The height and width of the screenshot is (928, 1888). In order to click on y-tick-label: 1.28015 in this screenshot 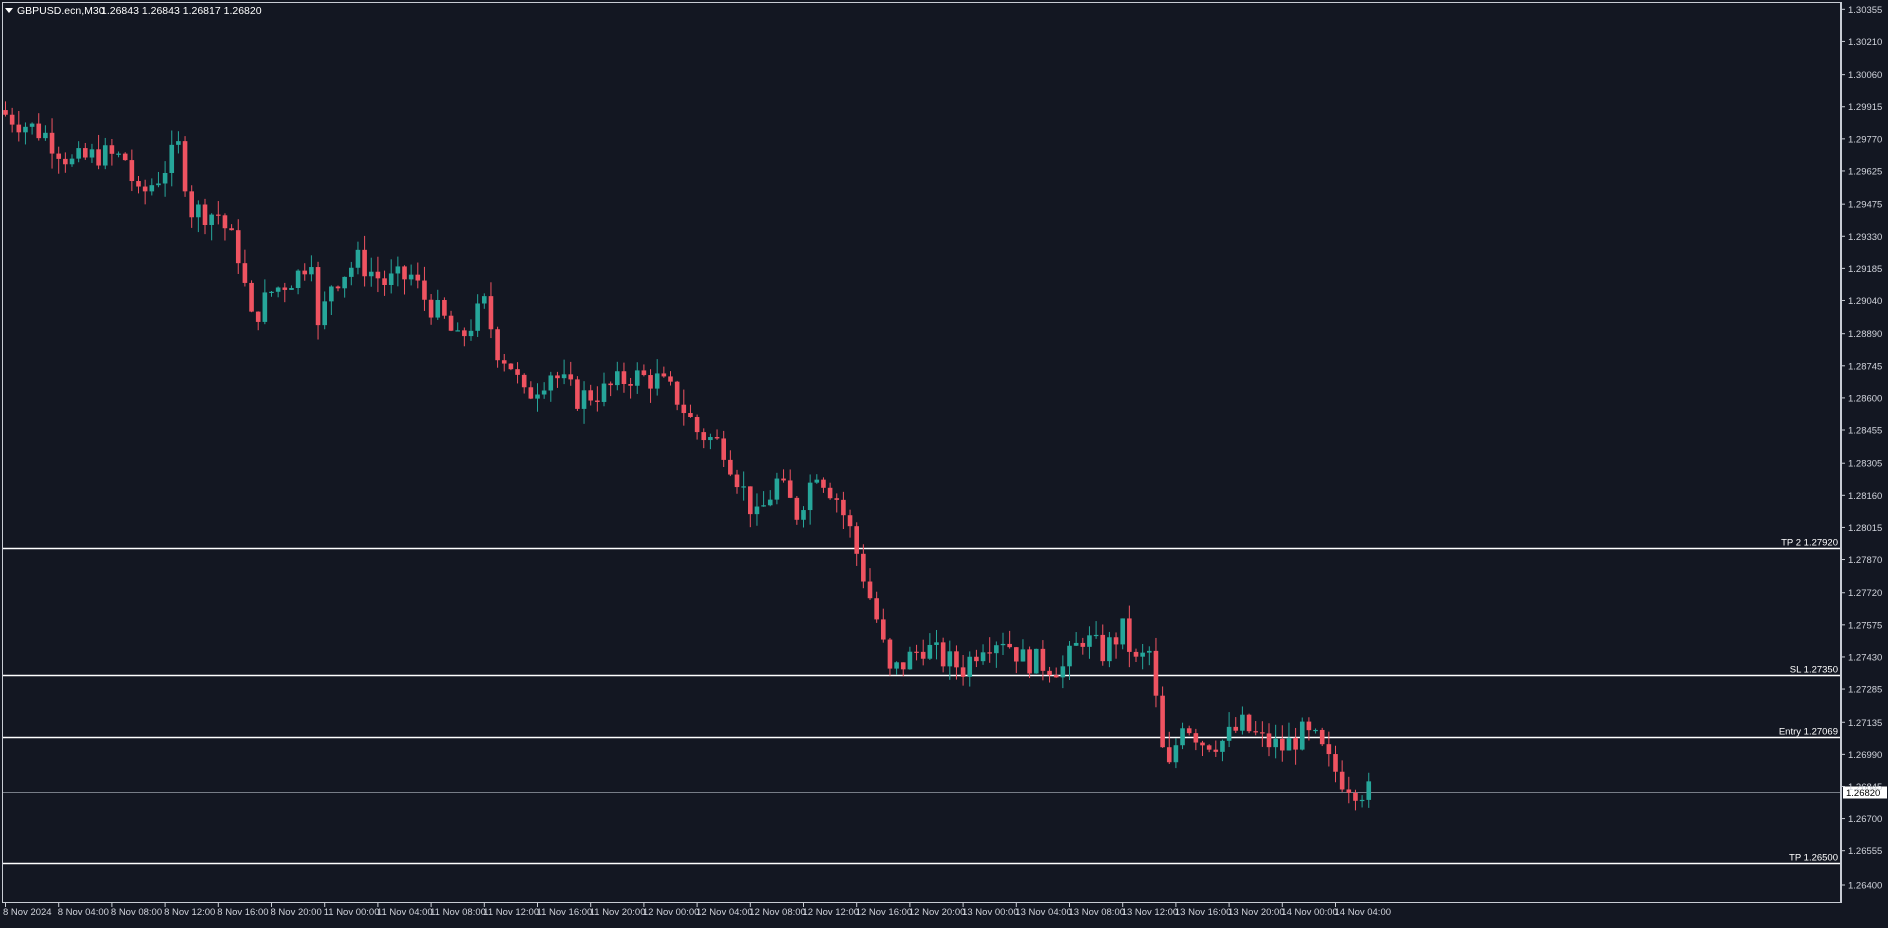, I will do `click(1865, 528)`.